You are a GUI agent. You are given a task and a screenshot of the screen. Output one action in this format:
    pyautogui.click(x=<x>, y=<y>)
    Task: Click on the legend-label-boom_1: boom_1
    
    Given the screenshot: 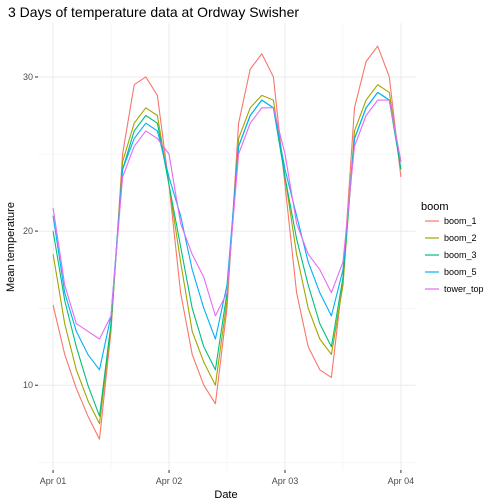 What is the action you would take?
    pyautogui.click(x=460, y=221)
    